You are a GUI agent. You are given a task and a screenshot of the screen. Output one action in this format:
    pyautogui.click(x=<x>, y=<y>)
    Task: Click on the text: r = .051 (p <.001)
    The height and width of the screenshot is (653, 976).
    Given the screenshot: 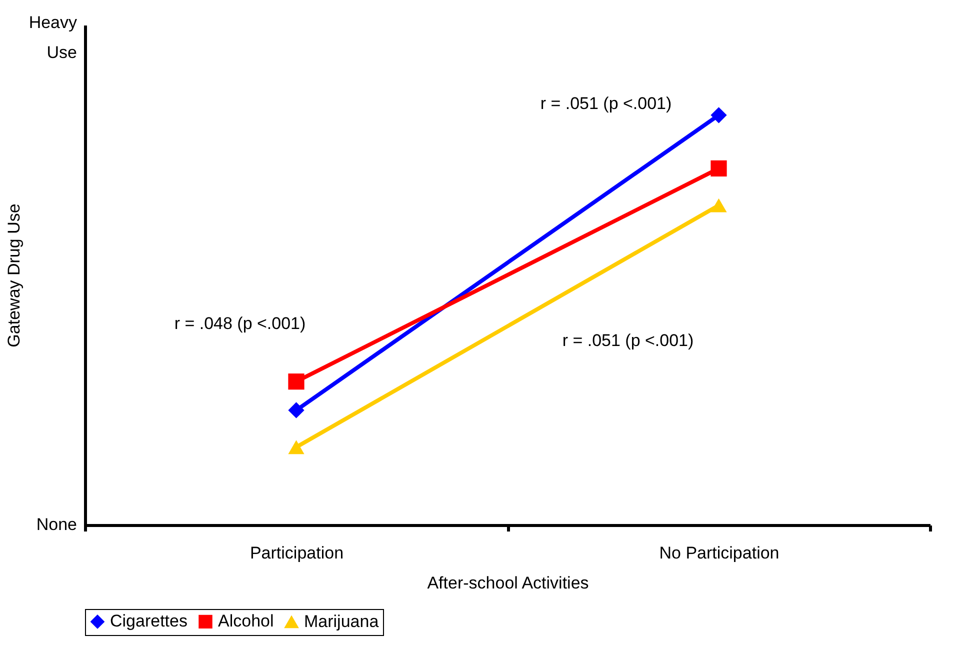 What is the action you would take?
    pyautogui.click(x=606, y=103)
    